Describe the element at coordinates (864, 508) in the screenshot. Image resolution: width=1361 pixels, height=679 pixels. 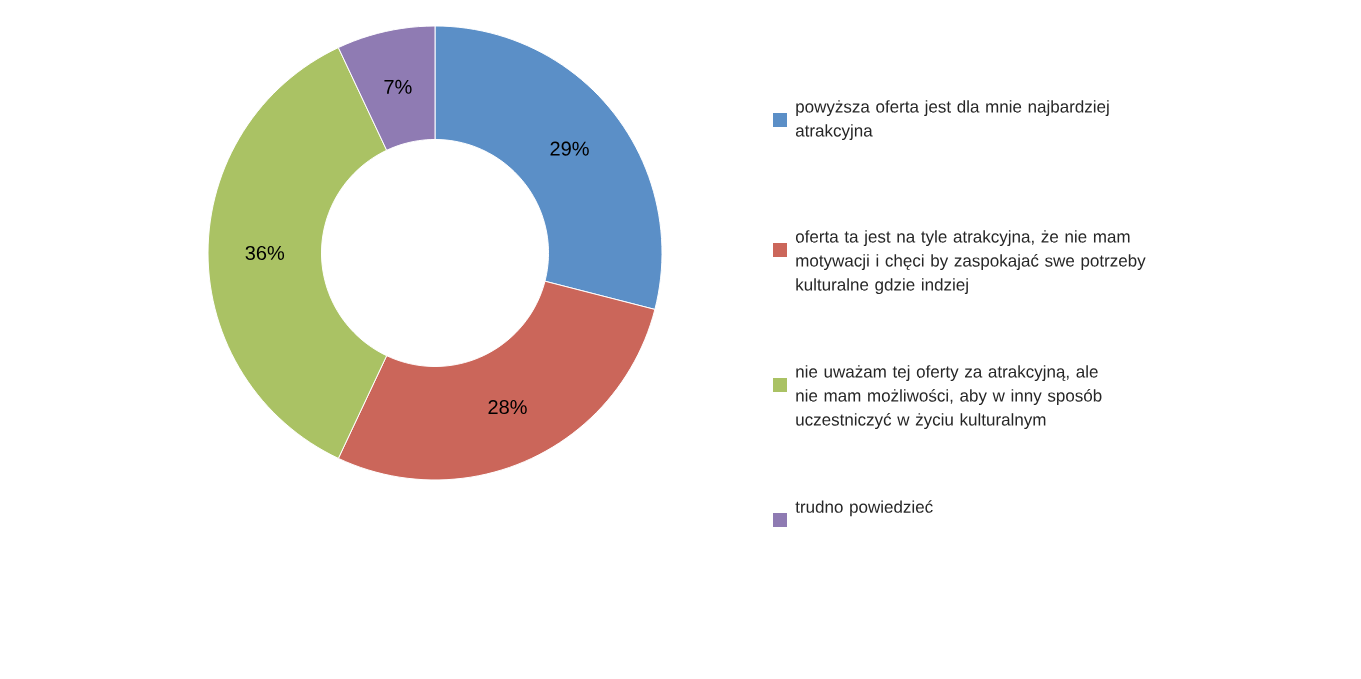
I see `legend-label: trudno powiedzieć` at that location.